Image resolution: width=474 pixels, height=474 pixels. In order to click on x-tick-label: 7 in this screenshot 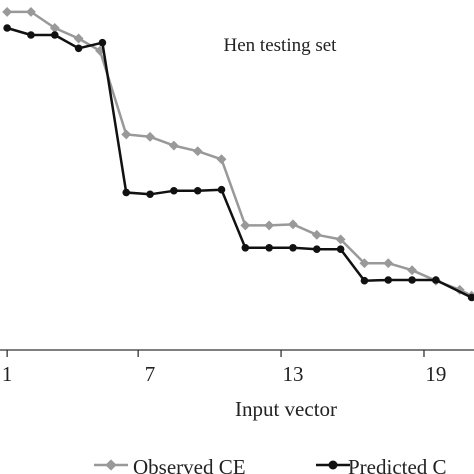, I will do `click(150, 374)`.